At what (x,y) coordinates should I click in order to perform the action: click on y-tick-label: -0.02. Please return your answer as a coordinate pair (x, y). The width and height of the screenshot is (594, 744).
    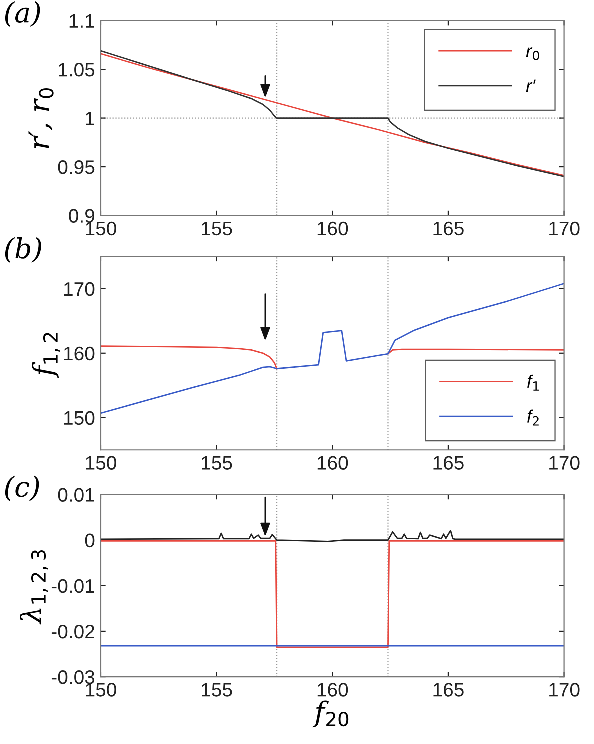
    Looking at the image, I should click on (73, 631).